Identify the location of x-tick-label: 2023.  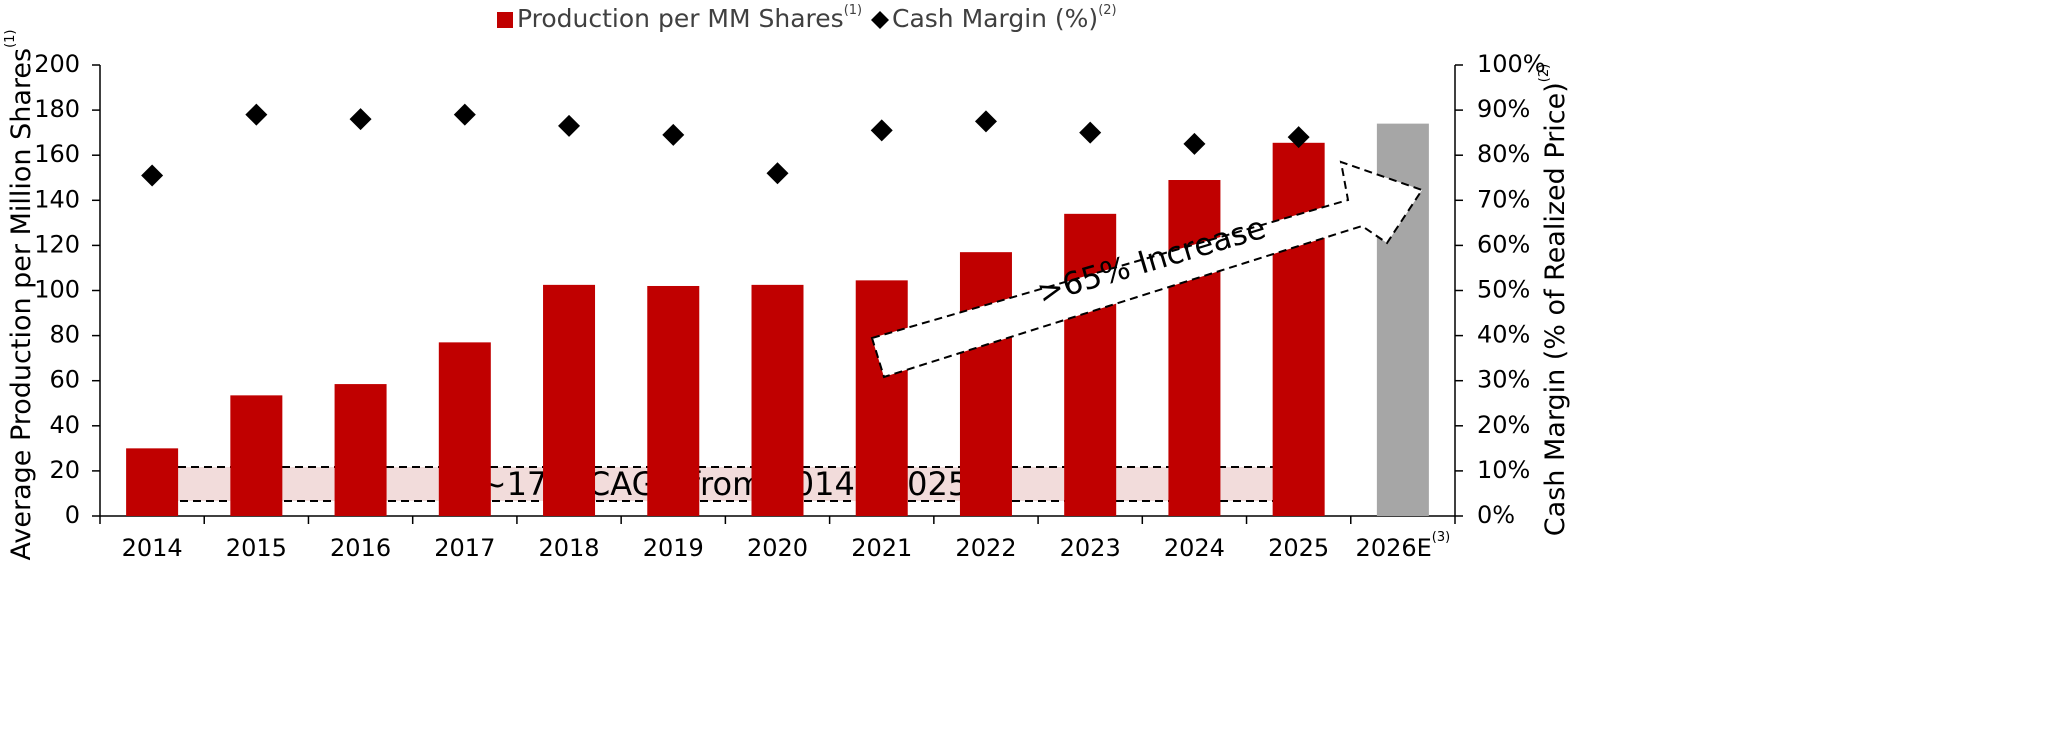
(1090, 548).